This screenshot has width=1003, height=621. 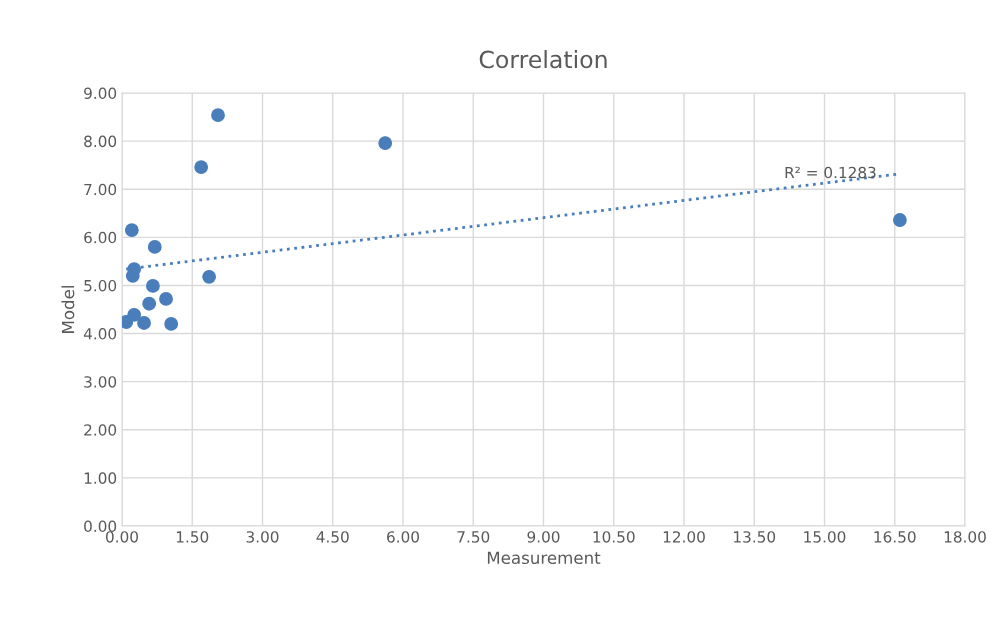 I want to click on x-tick-label: 1.50, so click(x=192, y=537).